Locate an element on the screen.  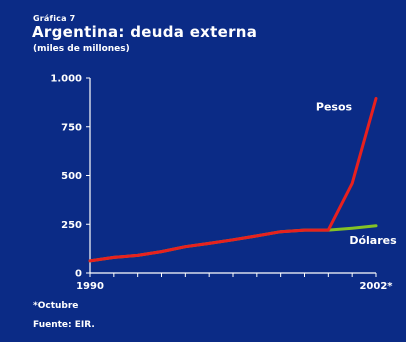
footnote: *Octubre is located at coordinates (56, 306).